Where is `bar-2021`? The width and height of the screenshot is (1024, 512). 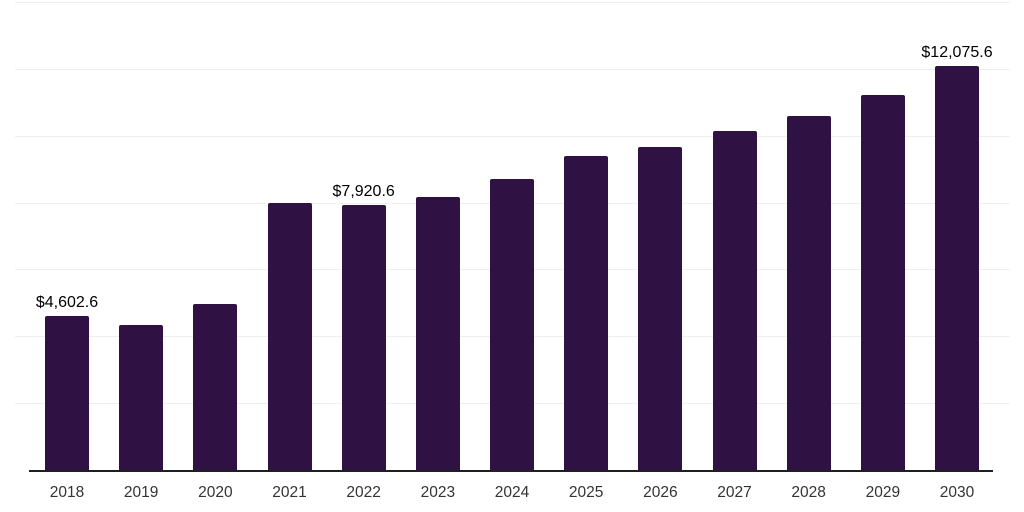
bar-2021 is located at coordinates (289, 336).